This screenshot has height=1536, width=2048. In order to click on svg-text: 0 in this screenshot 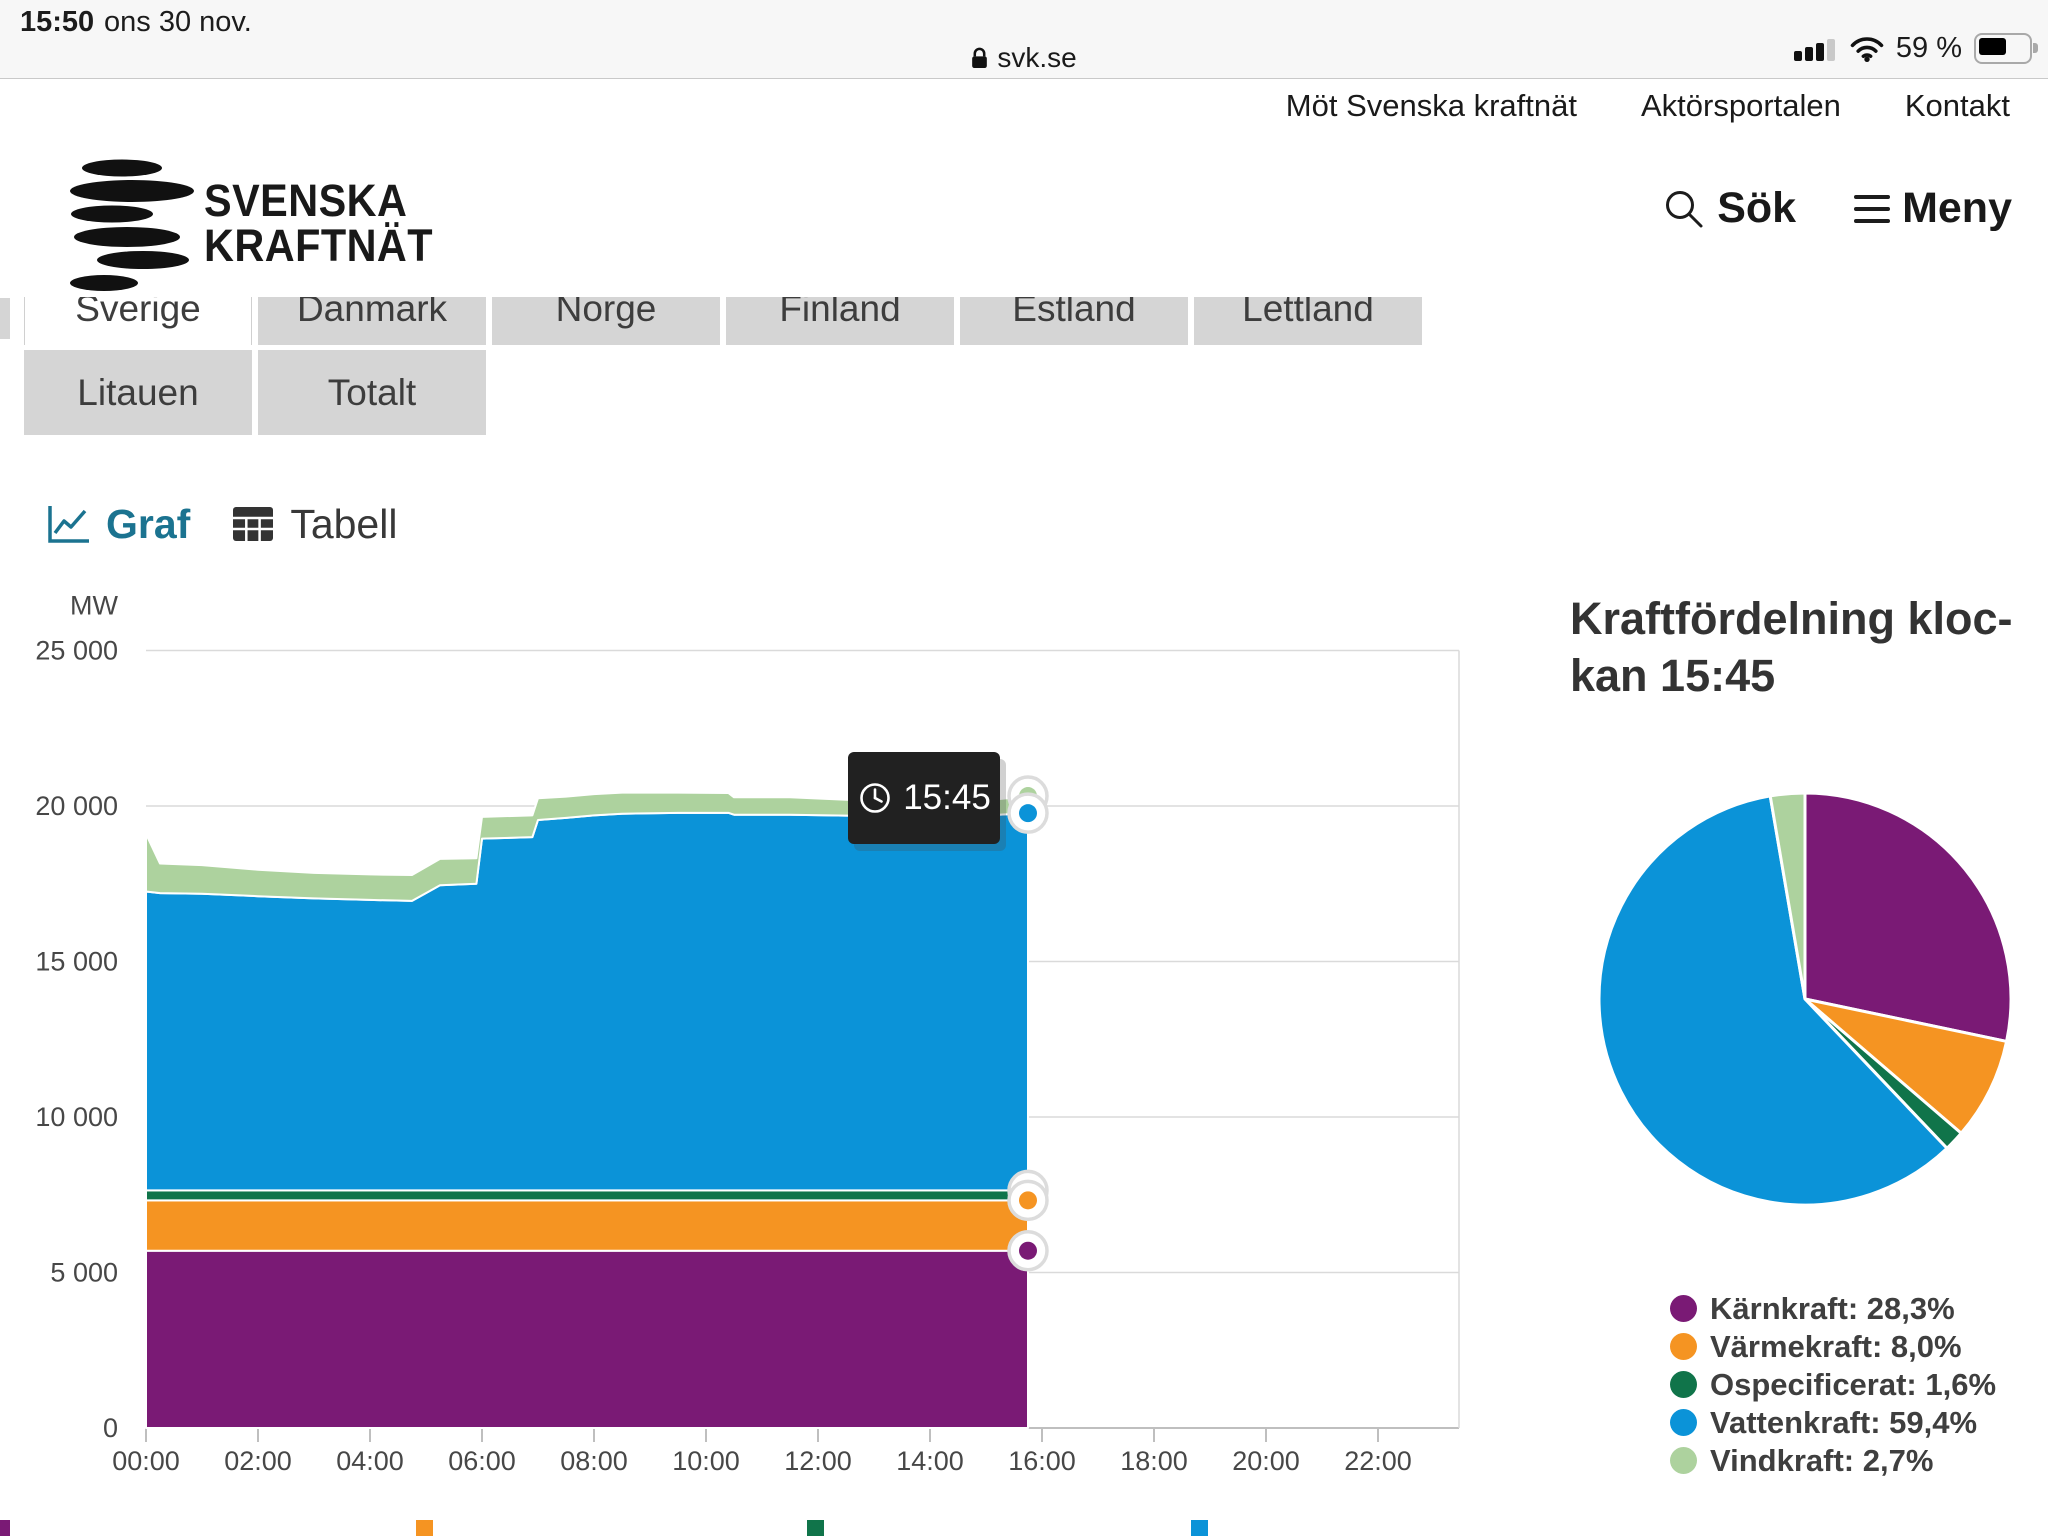, I will do `click(110, 1428)`.